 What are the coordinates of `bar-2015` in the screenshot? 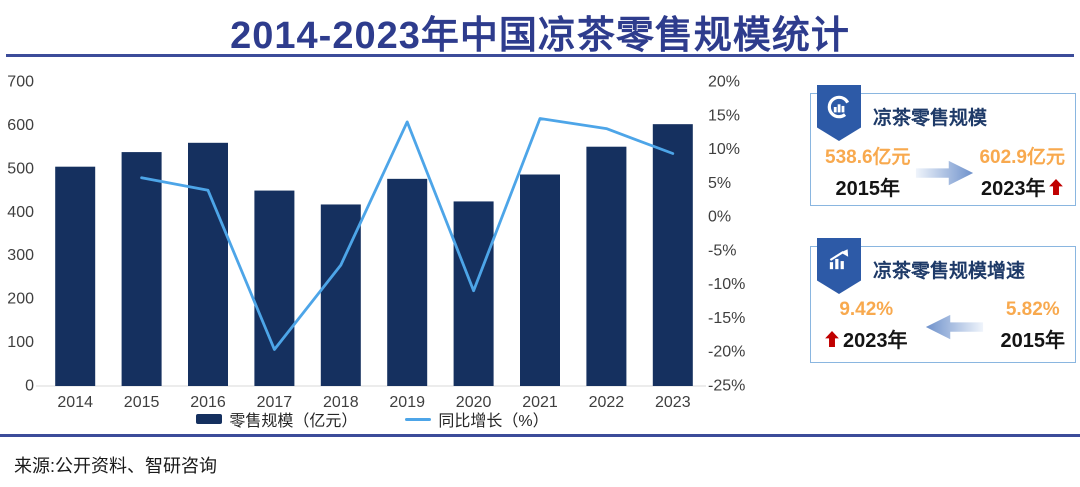 It's located at (141, 269).